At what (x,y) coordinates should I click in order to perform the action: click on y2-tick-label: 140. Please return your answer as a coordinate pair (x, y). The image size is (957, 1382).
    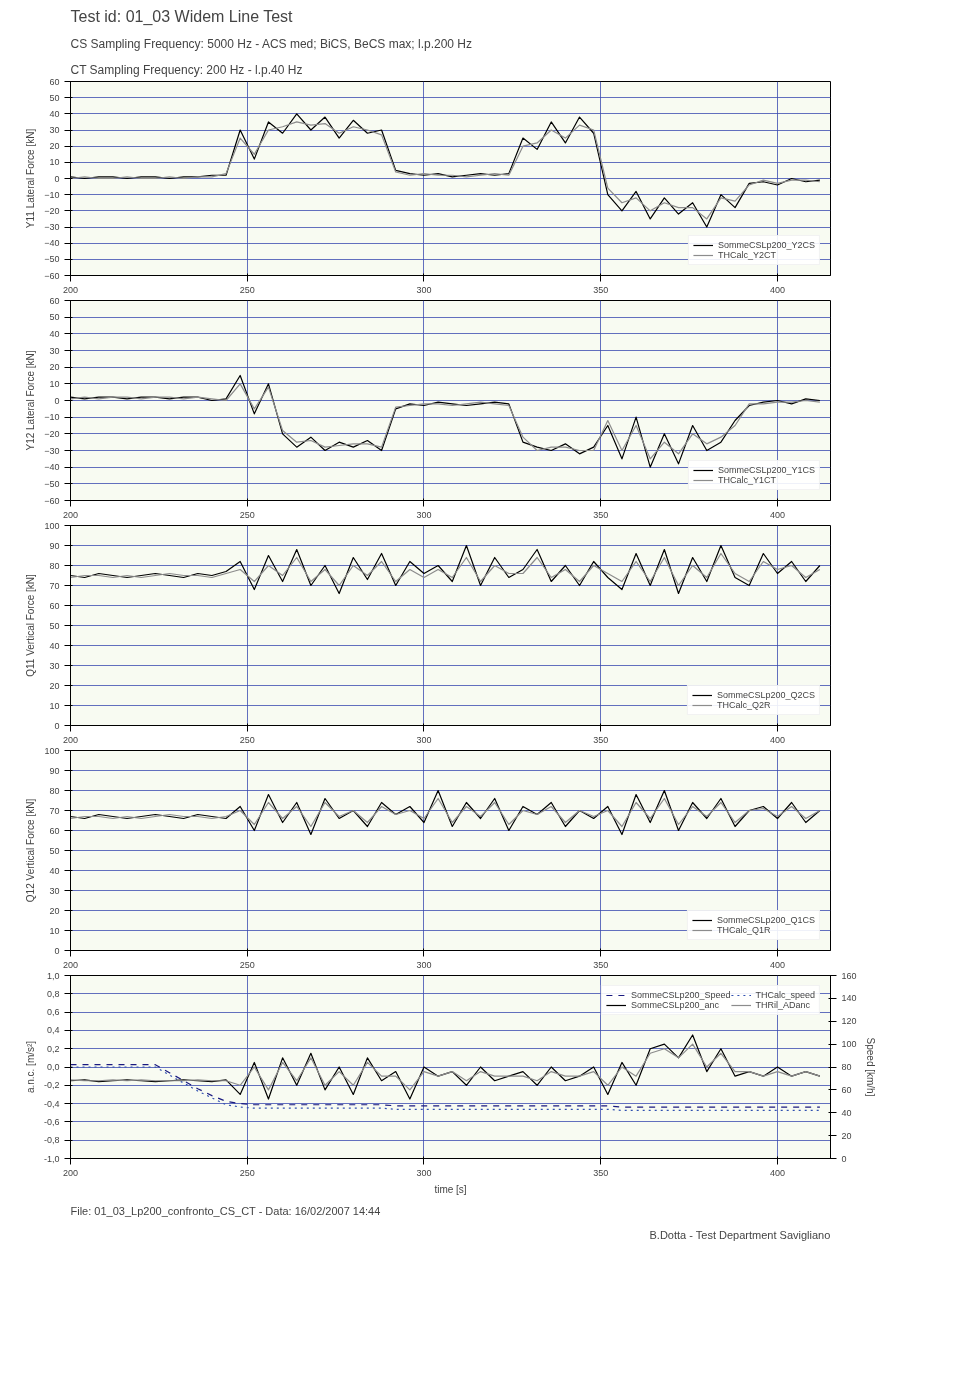
    Looking at the image, I should click on (849, 998).